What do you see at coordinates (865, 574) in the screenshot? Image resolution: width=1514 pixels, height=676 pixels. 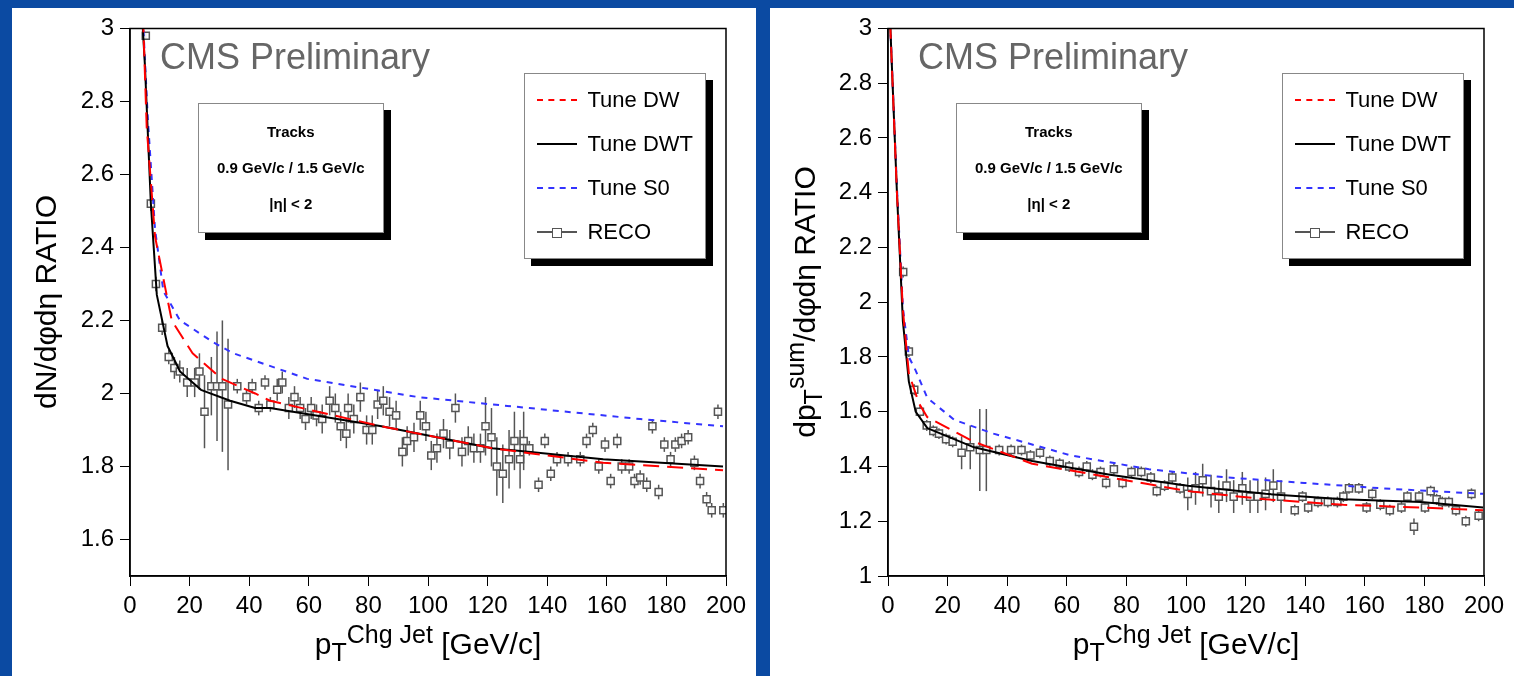 I see `y-tick-label: 1` at bounding box center [865, 574].